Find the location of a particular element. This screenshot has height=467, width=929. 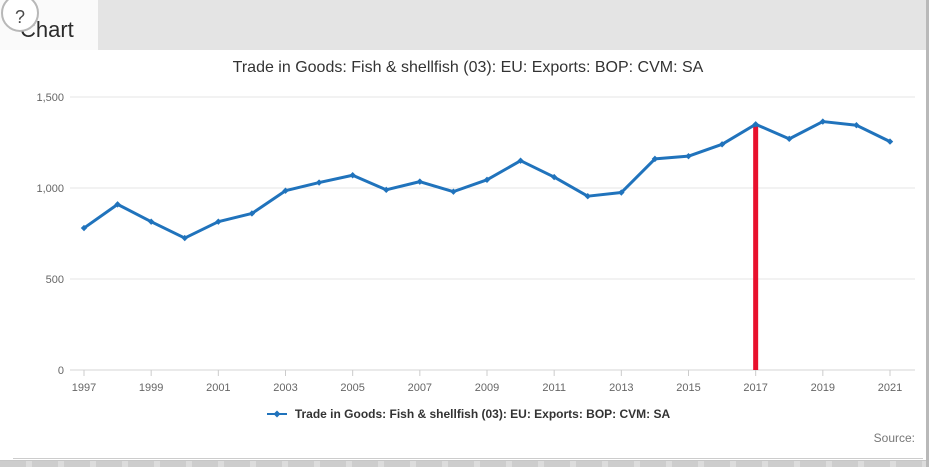

source-label: Source: is located at coordinates (894, 438).